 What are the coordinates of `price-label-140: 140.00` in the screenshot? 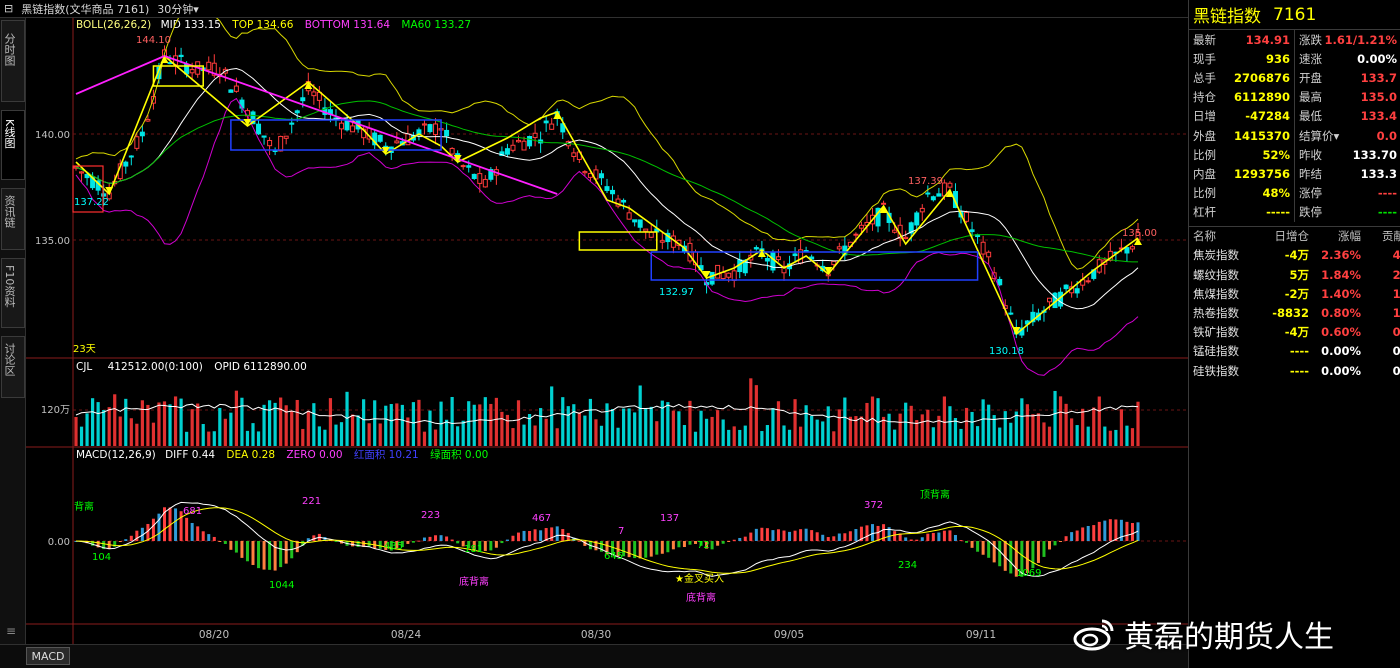 It's located at (52, 135).